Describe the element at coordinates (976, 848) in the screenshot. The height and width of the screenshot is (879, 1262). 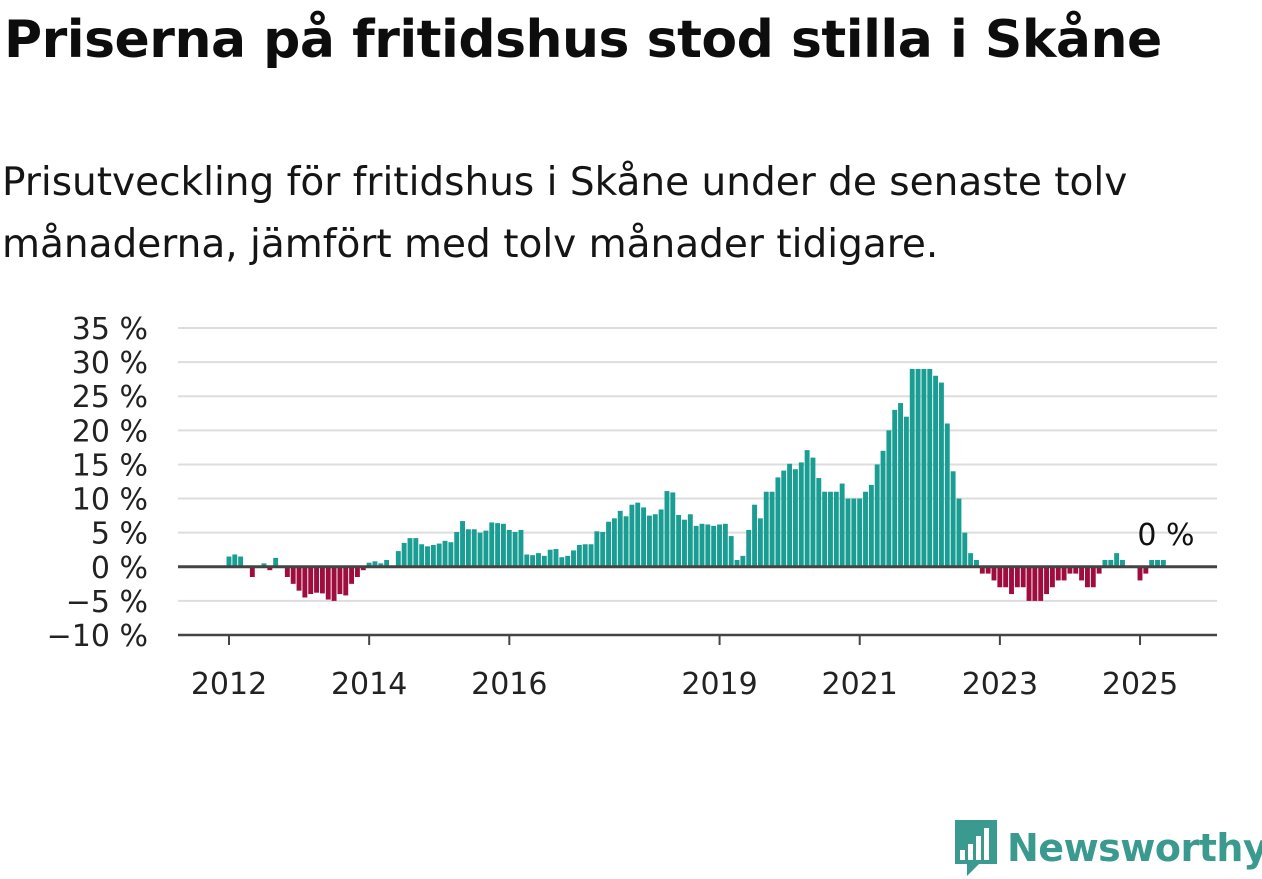
I see `bar-chart-speech-bubble-icon` at that location.